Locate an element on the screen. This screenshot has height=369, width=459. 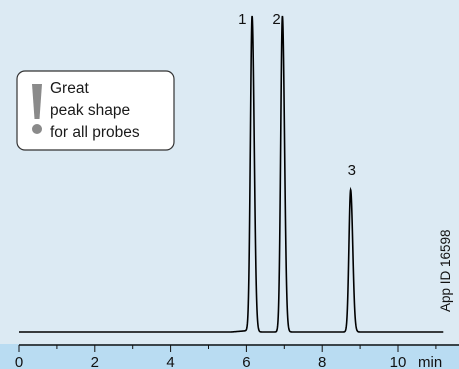
peak-label: 1 is located at coordinates (242, 19).